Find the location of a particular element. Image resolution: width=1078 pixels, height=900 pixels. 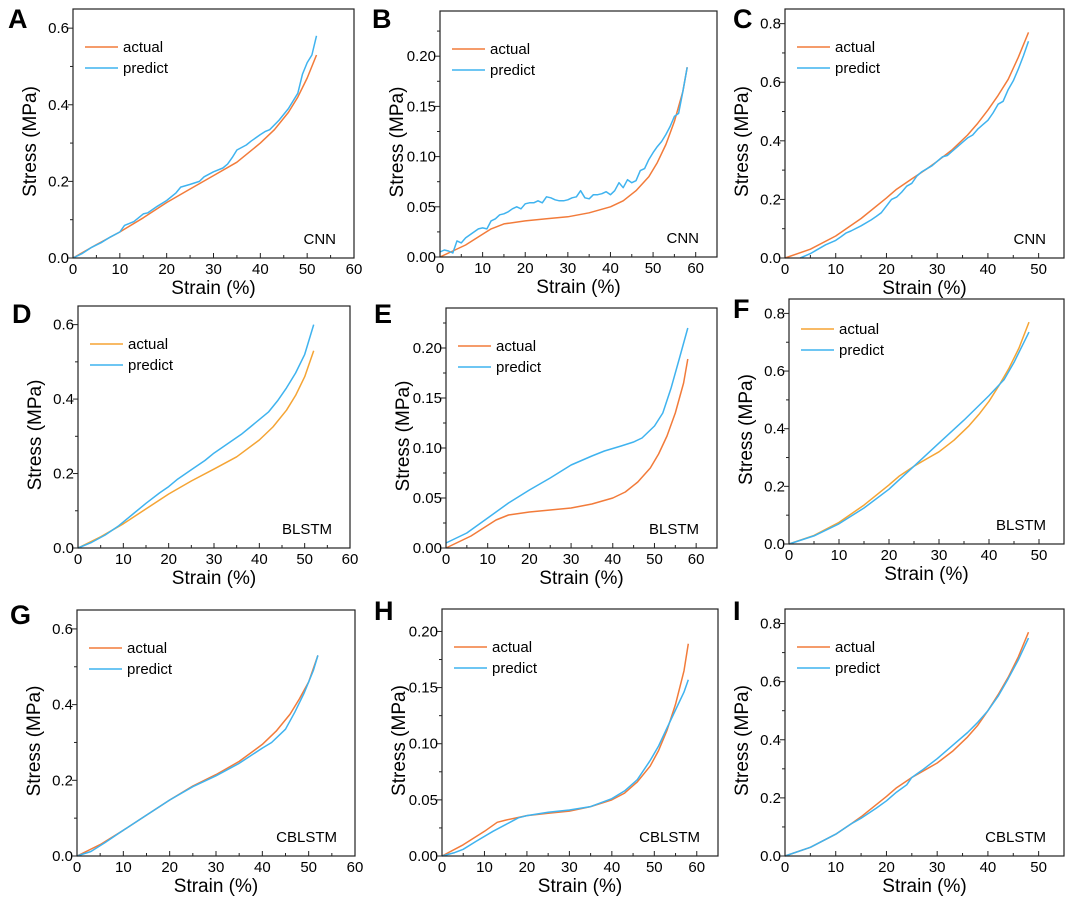

model-label: CNN is located at coordinates (683, 238).